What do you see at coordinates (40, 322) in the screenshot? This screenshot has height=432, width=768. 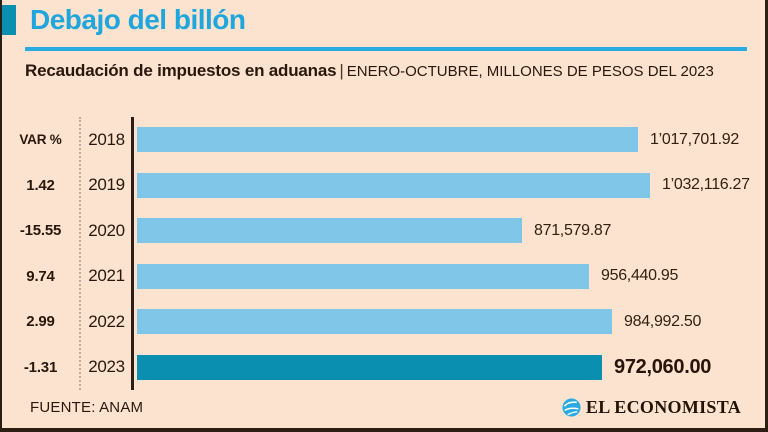 I see `var-pct-label: 2.99` at bounding box center [40, 322].